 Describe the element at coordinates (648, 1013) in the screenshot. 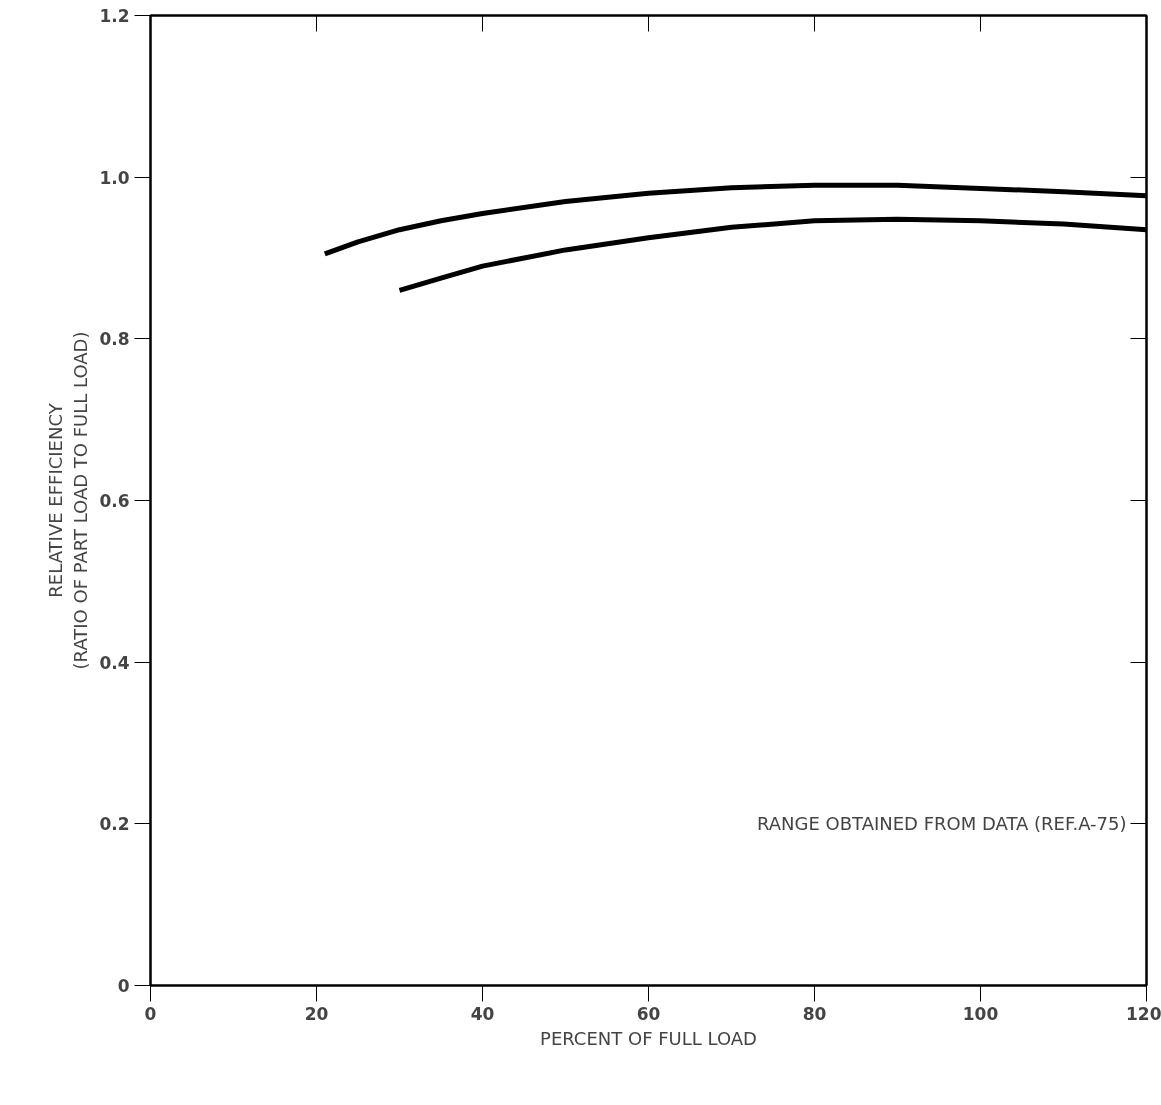

I see `x-tick-label: 60` at that location.